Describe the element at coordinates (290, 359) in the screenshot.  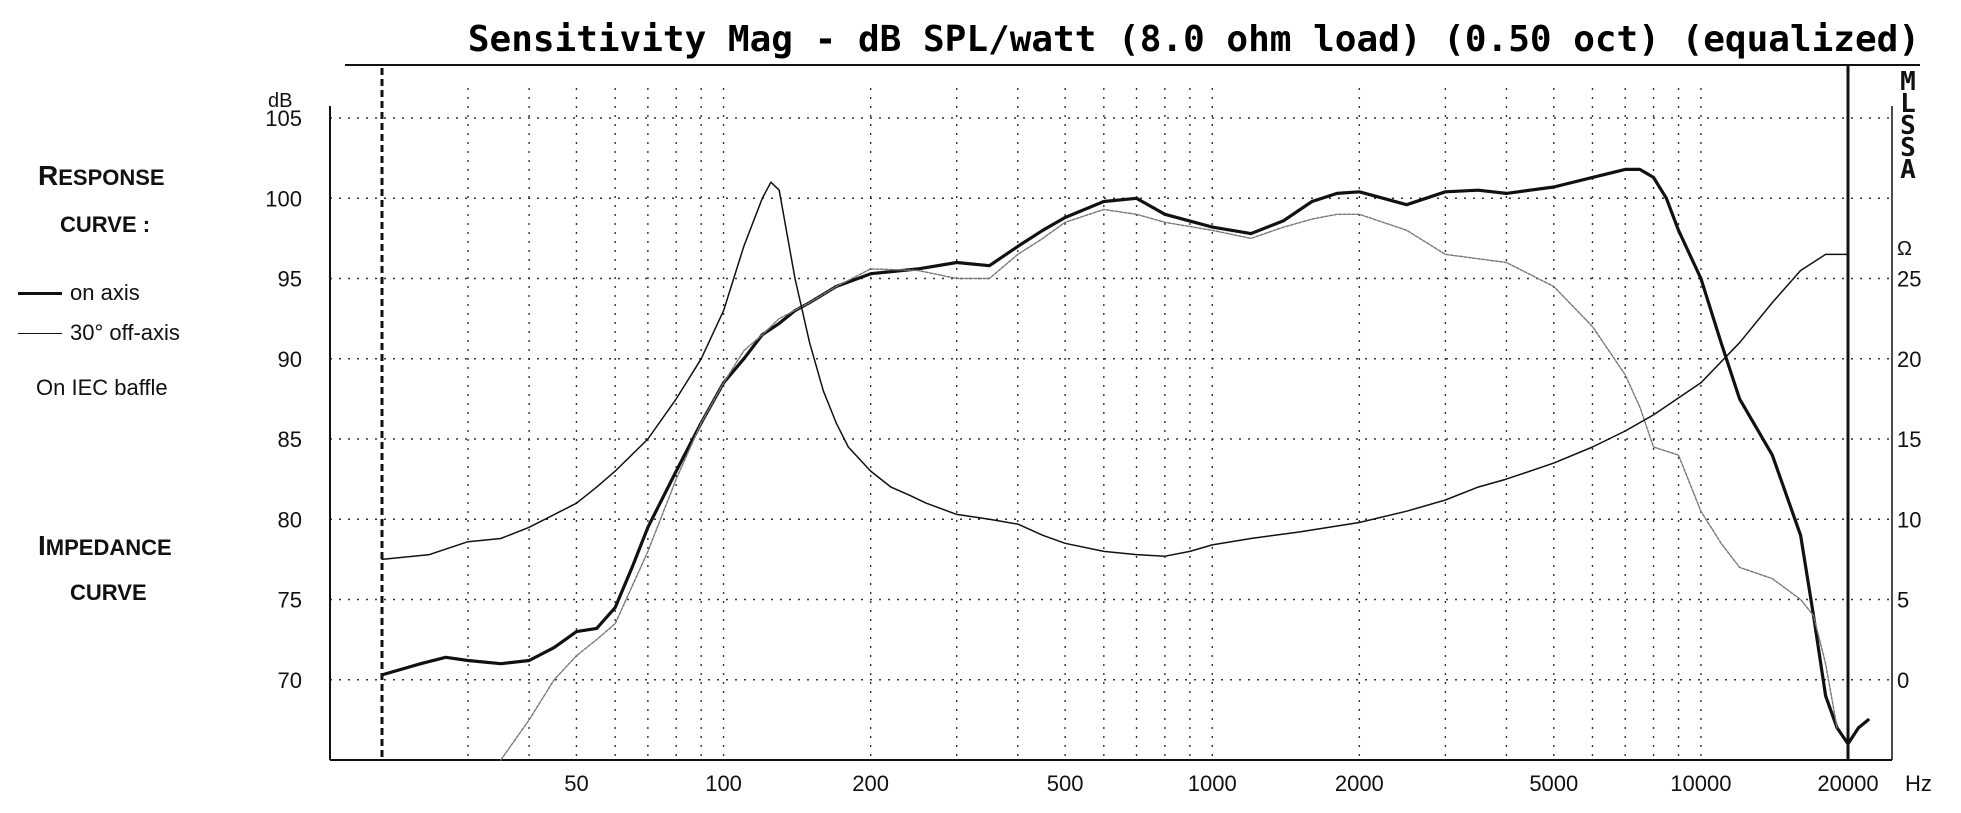
I see `y-left-tick-label: 90` at that location.